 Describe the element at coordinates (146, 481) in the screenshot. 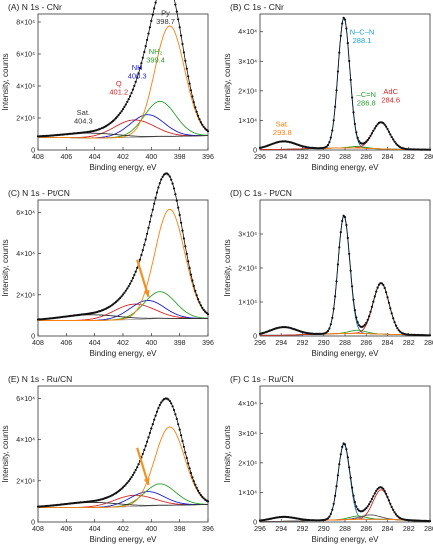

I see `arrow-head` at that location.